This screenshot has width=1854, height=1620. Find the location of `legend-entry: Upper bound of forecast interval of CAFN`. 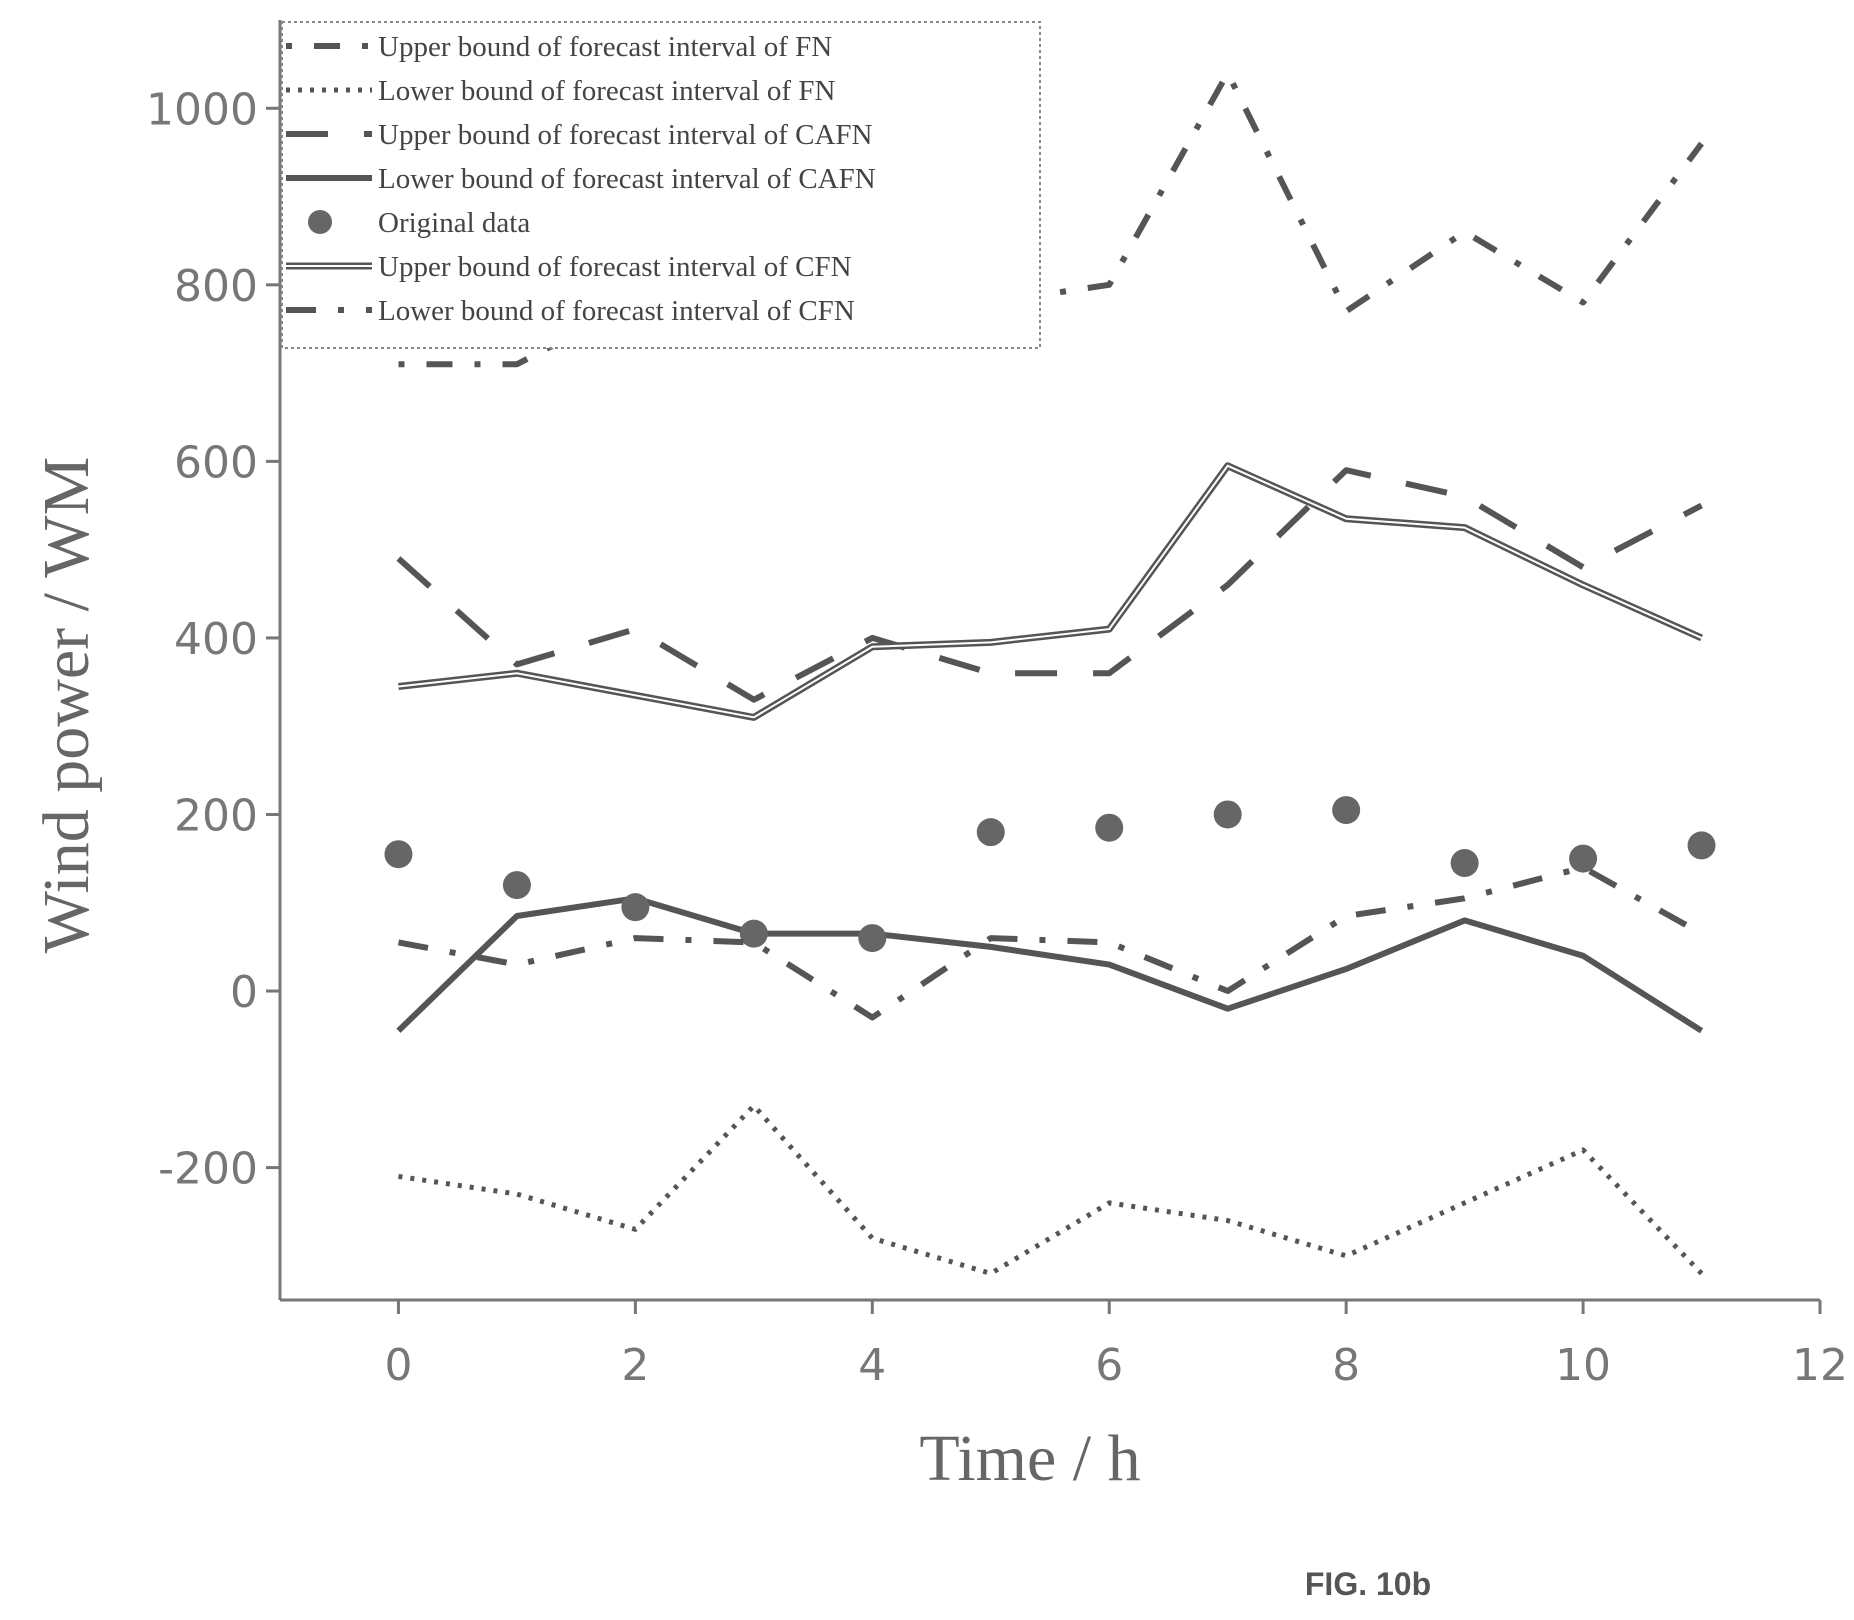

legend-entry: Upper bound of forecast interval of CAFN is located at coordinates (579, 135).